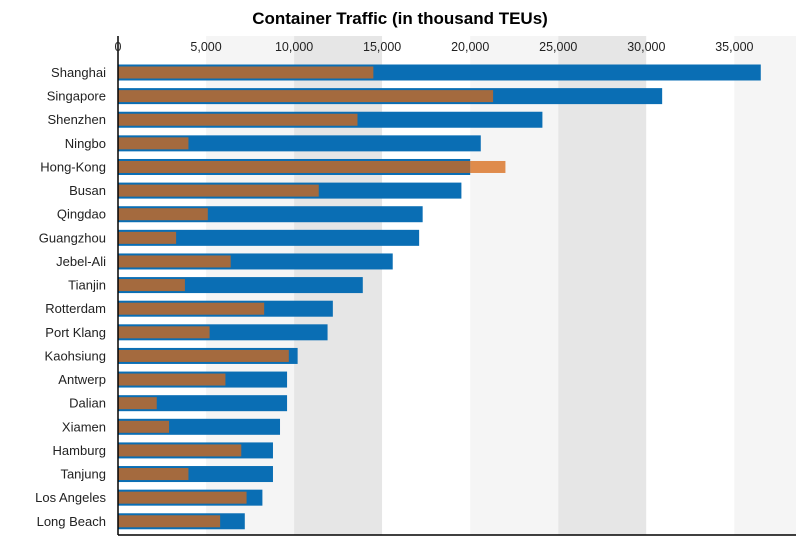 This screenshot has width=800, height=546. What do you see at coordinates (734, 47) in the screenshot?
I see `x-tick-label: 35,000` at bounding box center [734, 47].